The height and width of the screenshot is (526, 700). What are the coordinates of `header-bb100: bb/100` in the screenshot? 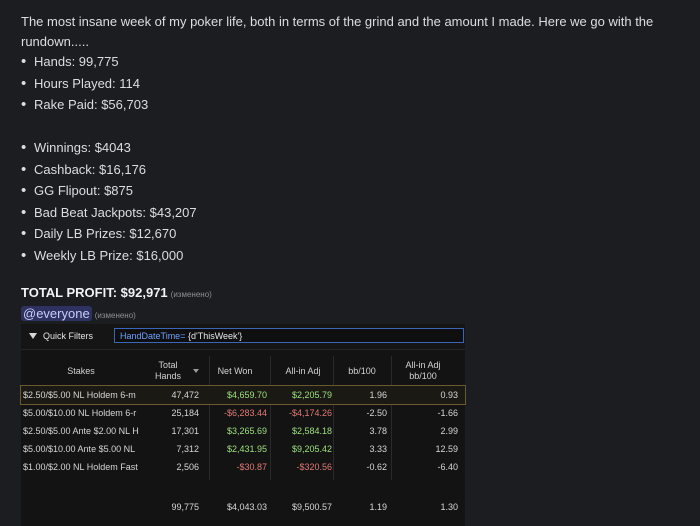 It's located at (362, 370).